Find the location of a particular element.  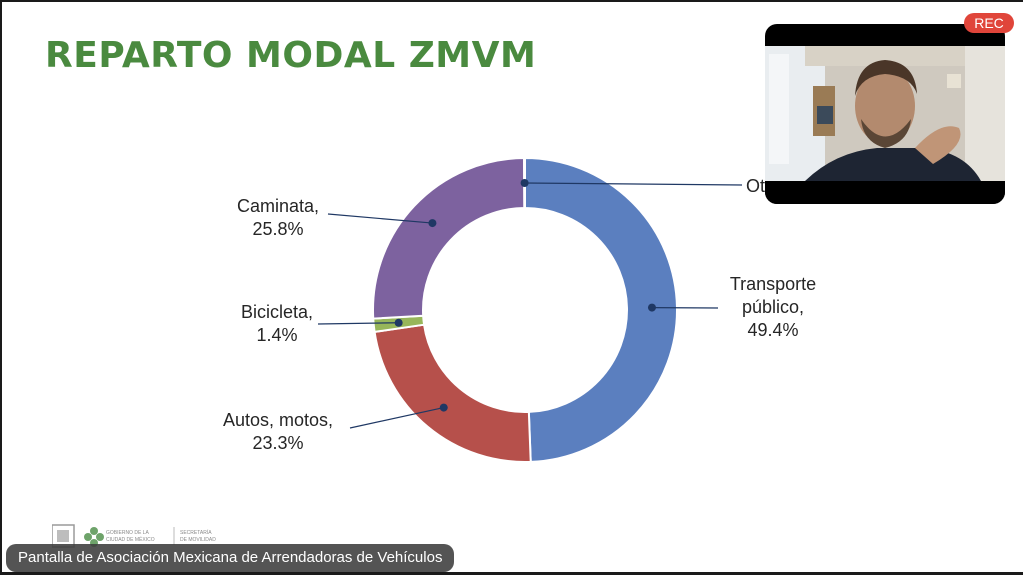

slice-label-3-line-0: Caminata, is located at coordinates (278, 206).